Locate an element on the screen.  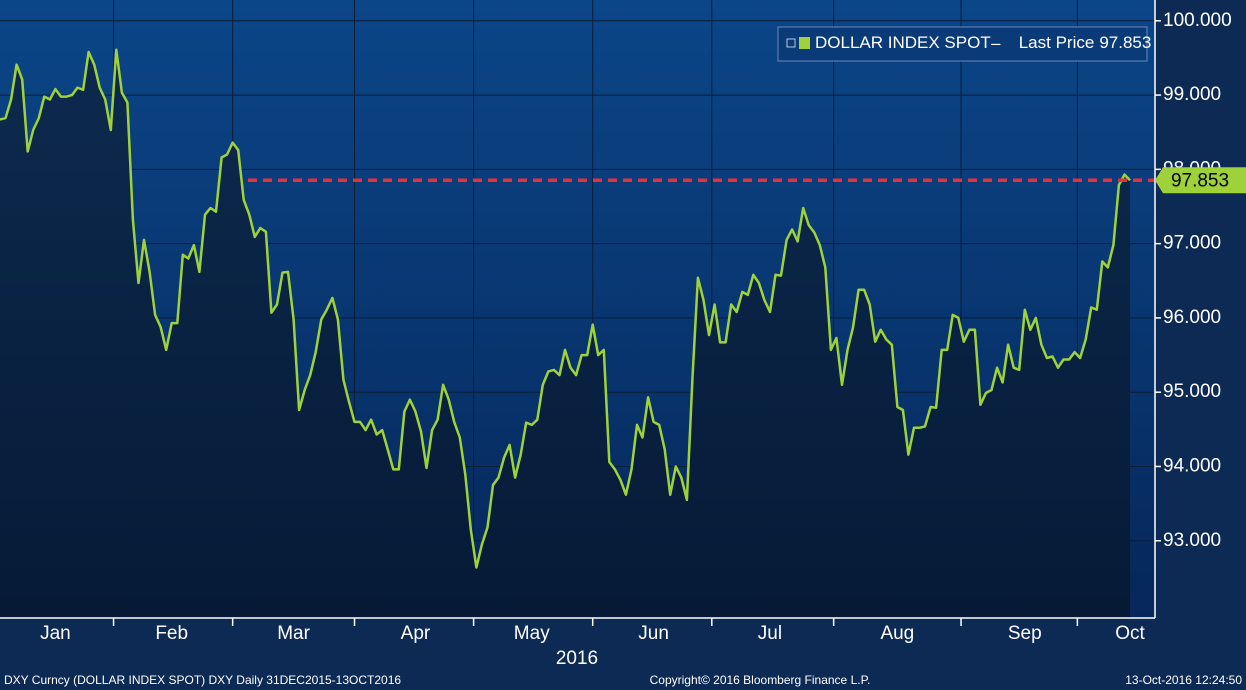
footer-center: Copyright© 2016 Bloomberg Finance L.P. is located at coordinates (760, 680).